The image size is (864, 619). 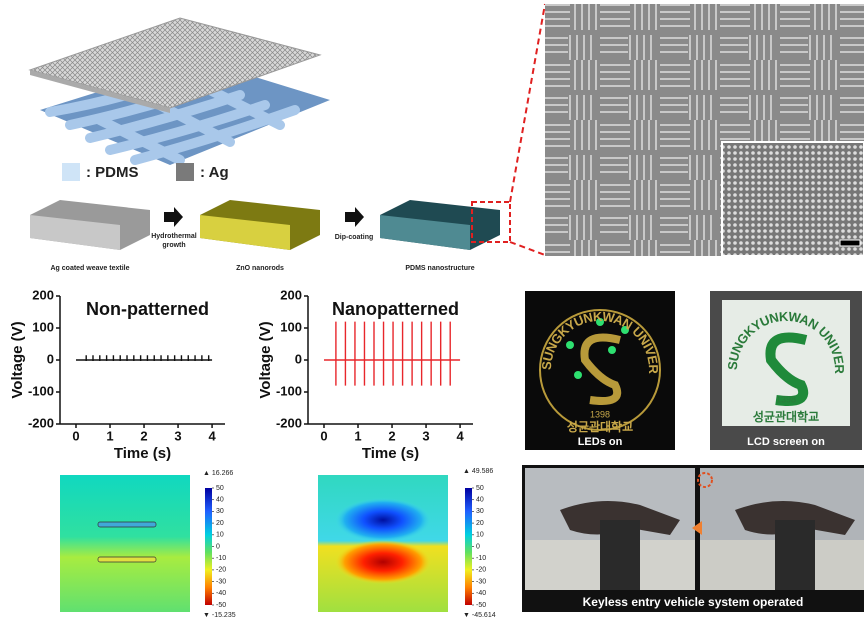 What do you see at coordinates (479, 615) in the screenshot?
I see `min-label: ▼ -45.614` at bounding box center [479, 615].